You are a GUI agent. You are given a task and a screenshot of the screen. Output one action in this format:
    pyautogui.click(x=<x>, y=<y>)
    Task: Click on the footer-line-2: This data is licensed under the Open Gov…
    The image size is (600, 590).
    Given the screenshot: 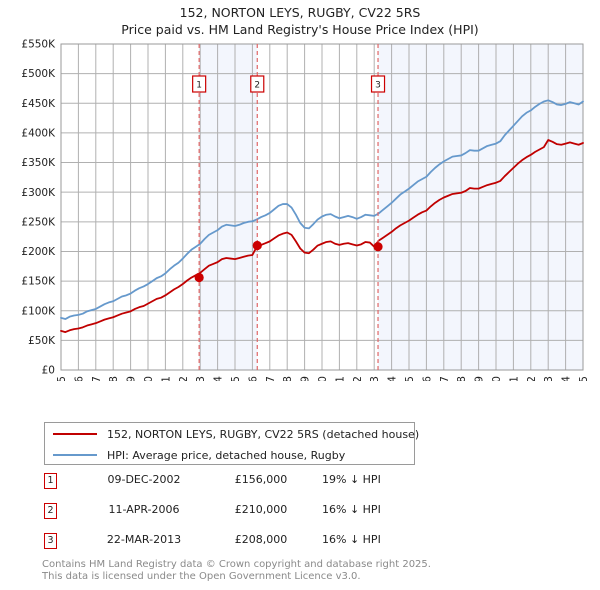 What is the action you would take?
    pyautogui.click(x=201, y=576)
    